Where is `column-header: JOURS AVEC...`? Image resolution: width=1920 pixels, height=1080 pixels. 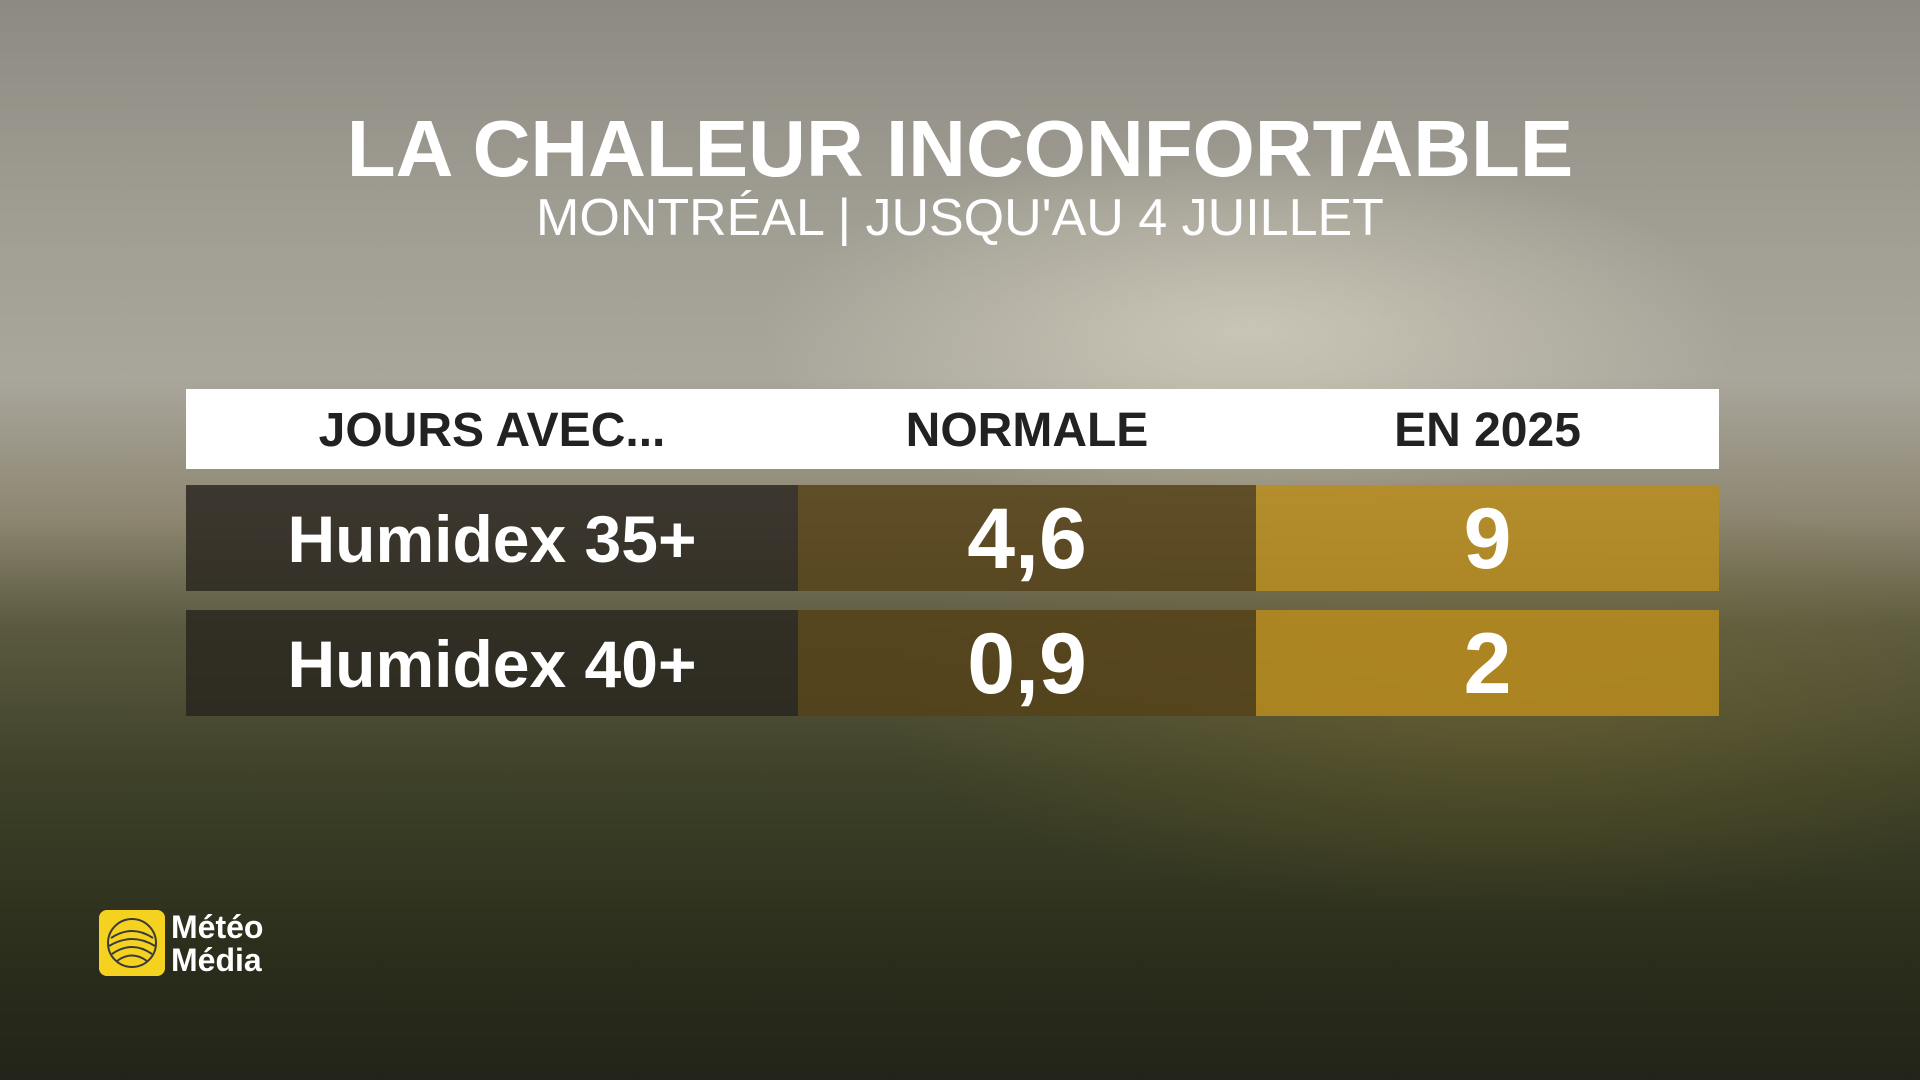
column-header: JOURS AVEC... is located at coordinates (492, 430).